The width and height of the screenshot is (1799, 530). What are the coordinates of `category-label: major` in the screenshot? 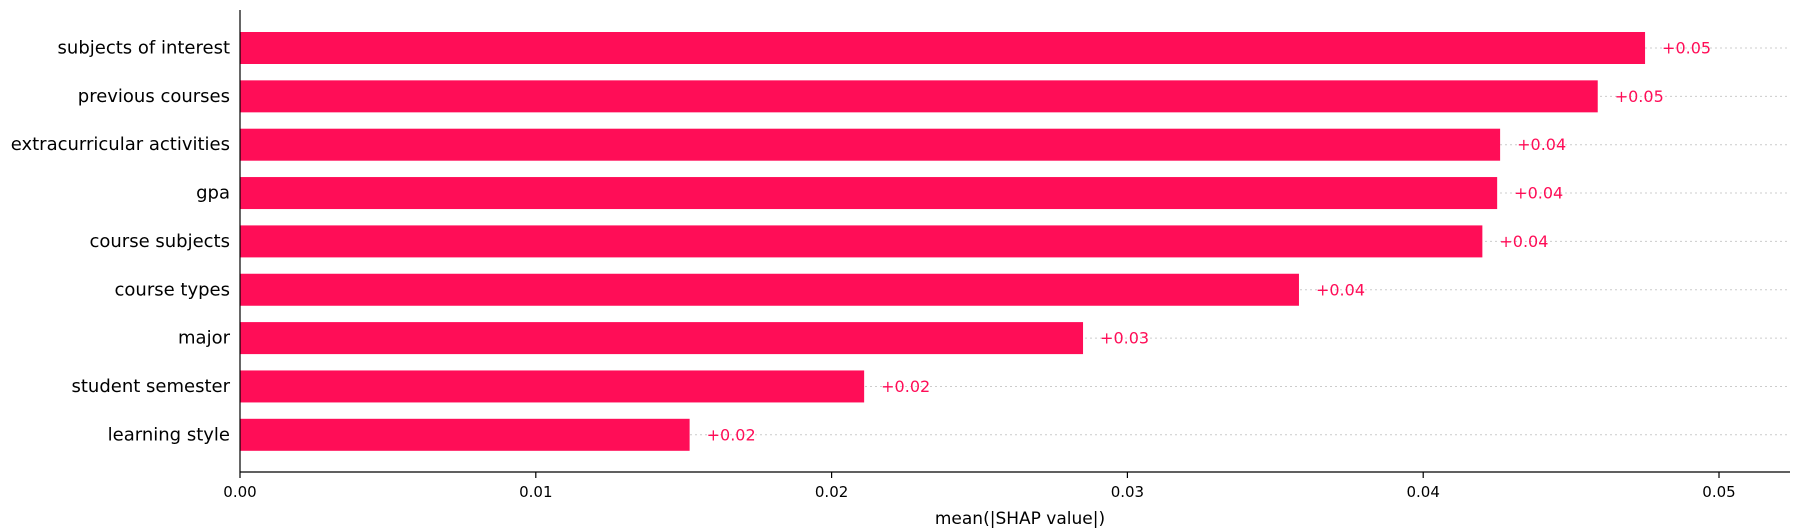 It's located at (204, 338).